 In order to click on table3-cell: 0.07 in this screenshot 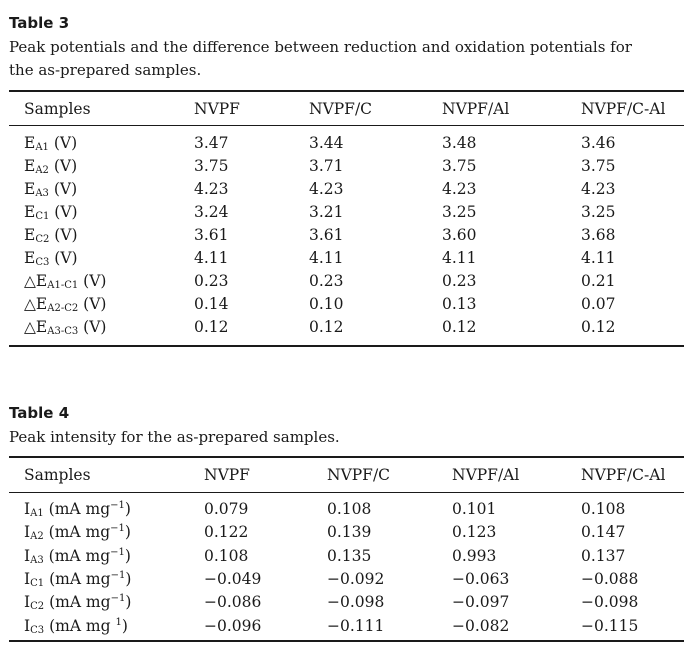, I will do `click(598, 304)`.